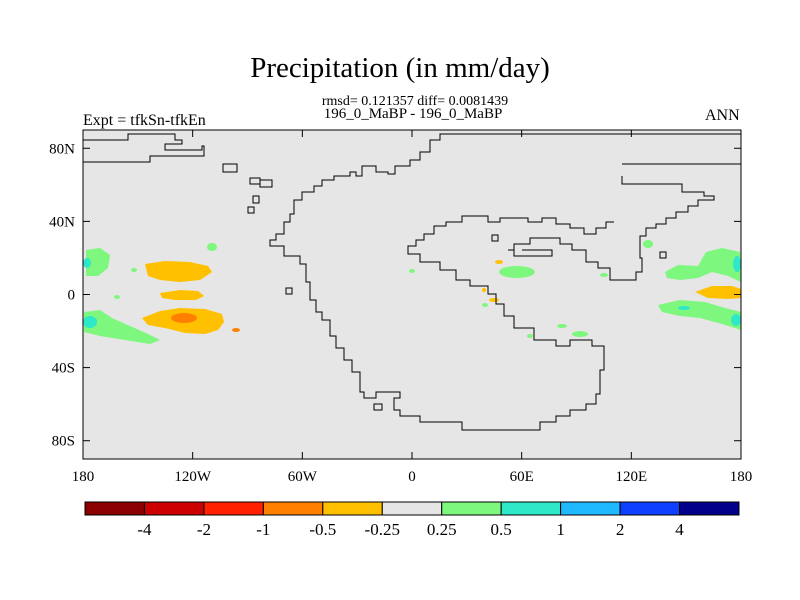 This screenshot has width=800, height=600. What do you see at coordinates (560, 529) in the screenshot?
I see `colorbar-label: 1` at bounding box center [560, 529].